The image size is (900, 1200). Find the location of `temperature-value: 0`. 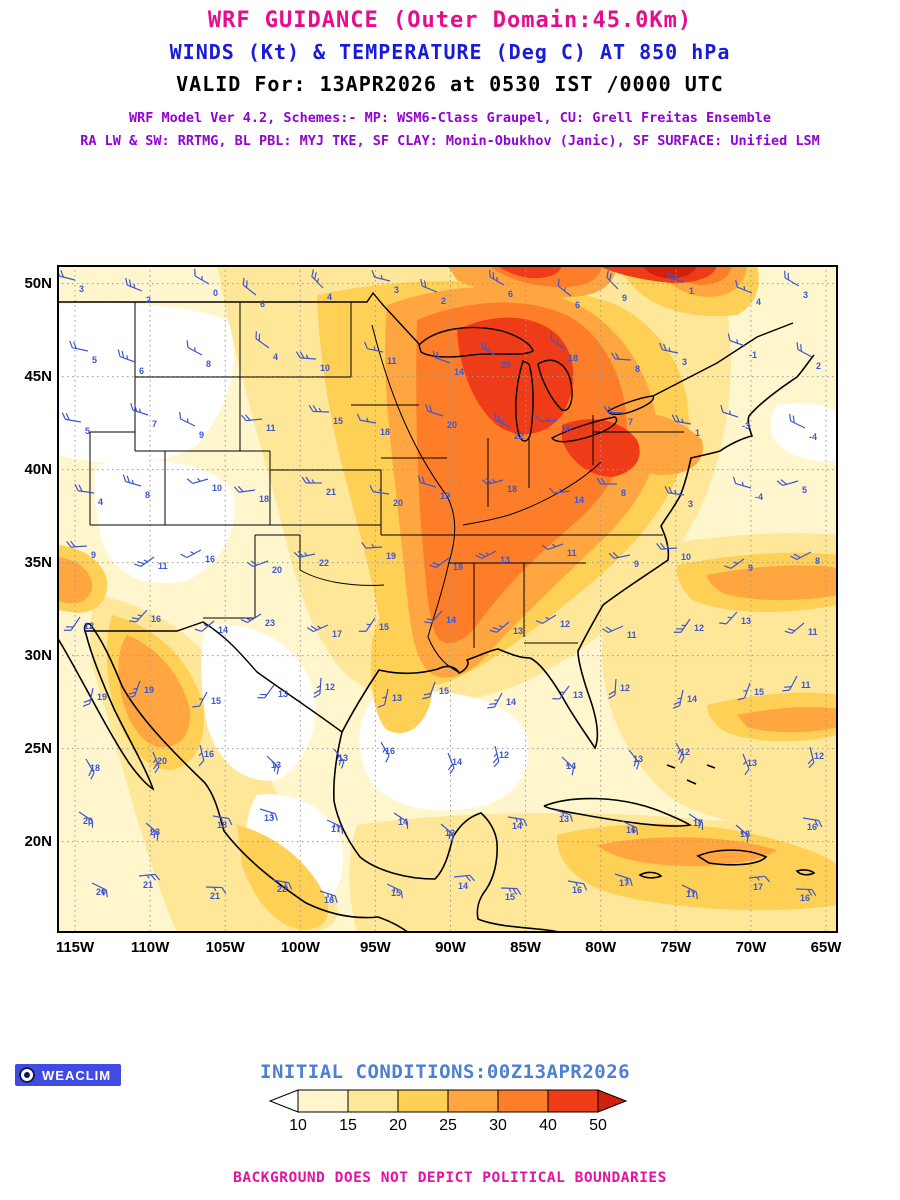

temperature-value: 0 is located at coordinates (215, 293).